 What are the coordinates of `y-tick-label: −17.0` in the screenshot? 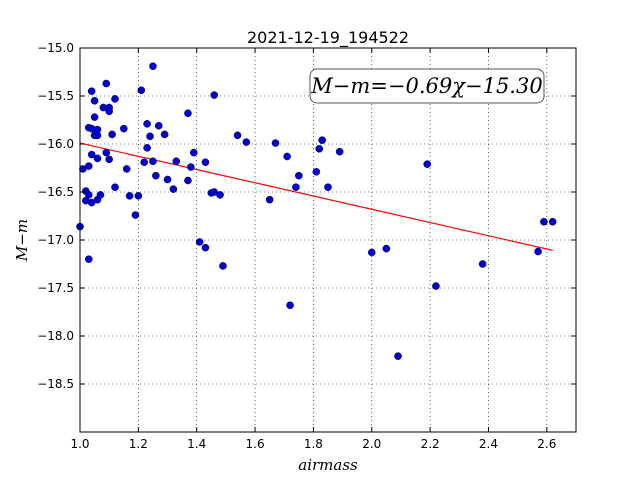 It's located at (55, 240).